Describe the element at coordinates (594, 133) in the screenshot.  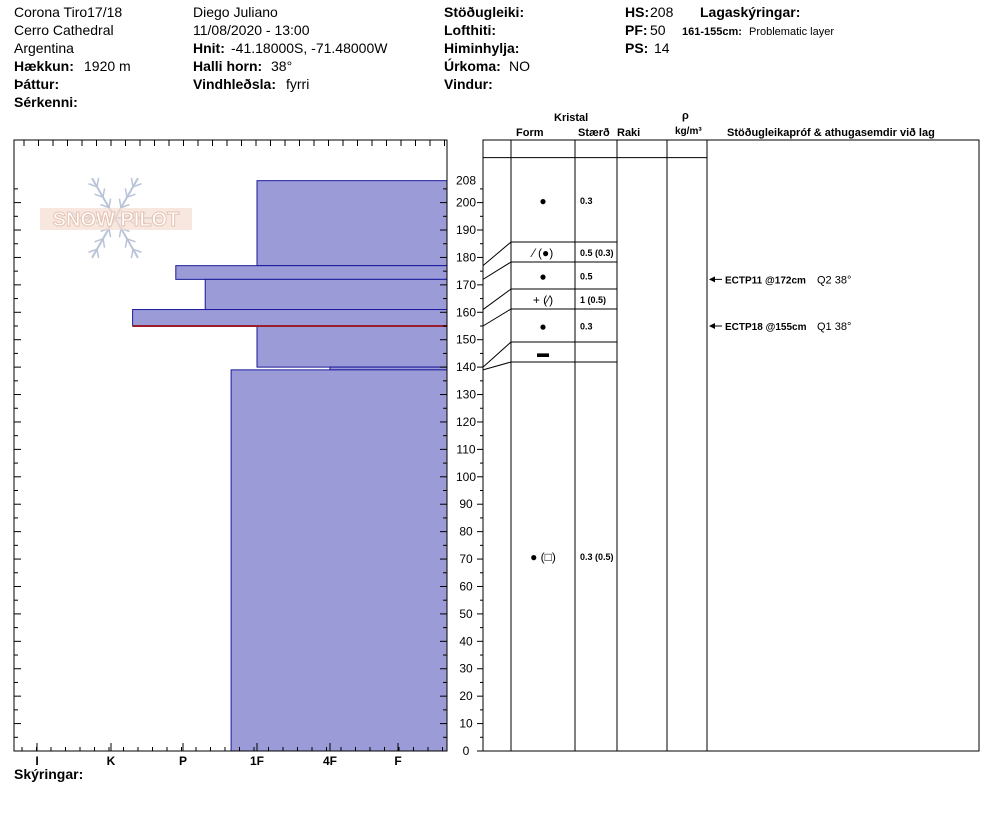
I see `size-header: Stærð` at that location.